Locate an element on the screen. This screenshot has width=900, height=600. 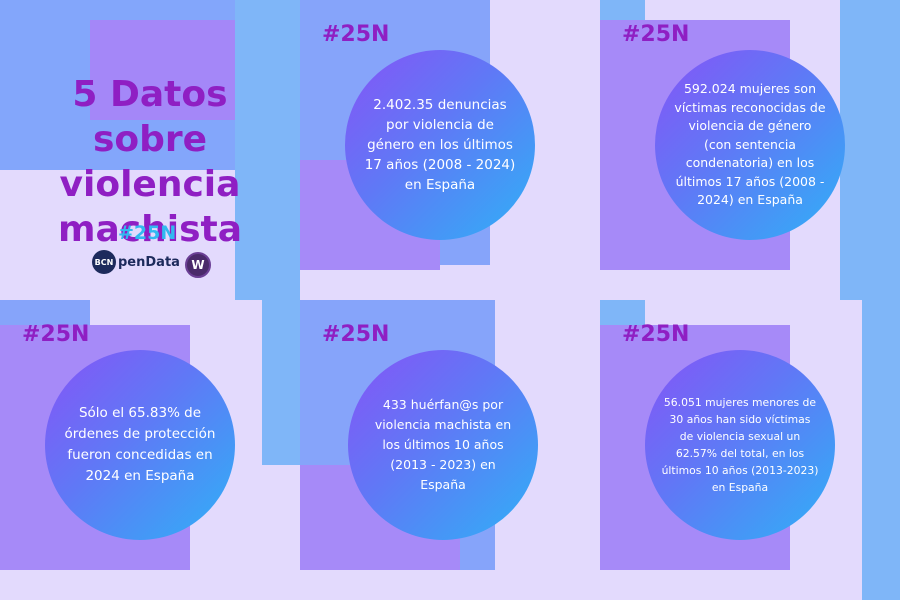
opendata-logo: BCN penData is located at coordinates (136, 262).